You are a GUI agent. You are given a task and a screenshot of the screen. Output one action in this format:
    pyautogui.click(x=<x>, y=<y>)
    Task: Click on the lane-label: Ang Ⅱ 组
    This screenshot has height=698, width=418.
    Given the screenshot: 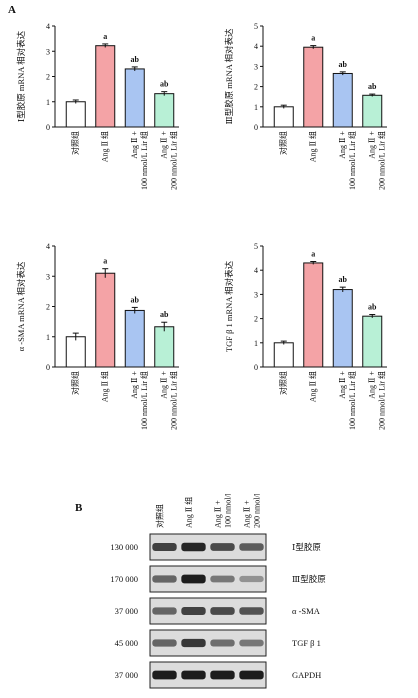 What is the action you would take?
    pyautogui.click(x=189, y=512)
    